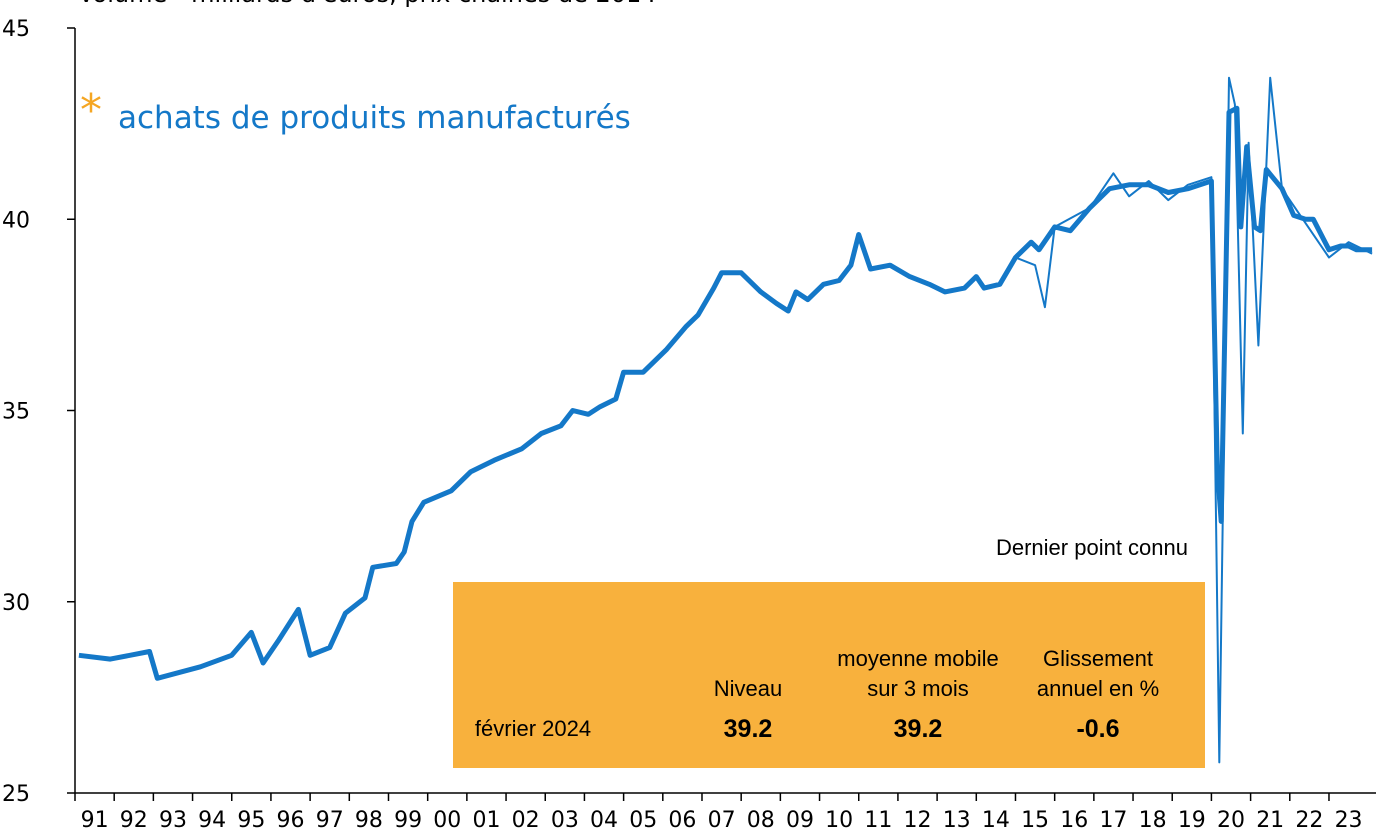 The width and height of the screenshot is (1394, 836). What do you see at coordinates (369, 820) in the screenshot?
I see `x-tick-label: 98` at bounding box center [369, 820].